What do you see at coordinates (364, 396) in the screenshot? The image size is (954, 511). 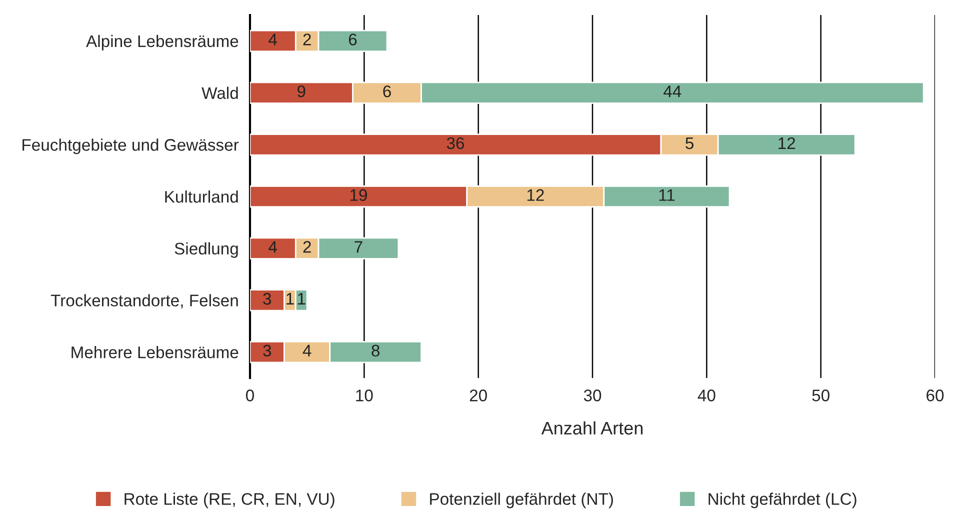 I see `x-tick-label: 10` at bounding box center [364, 396].